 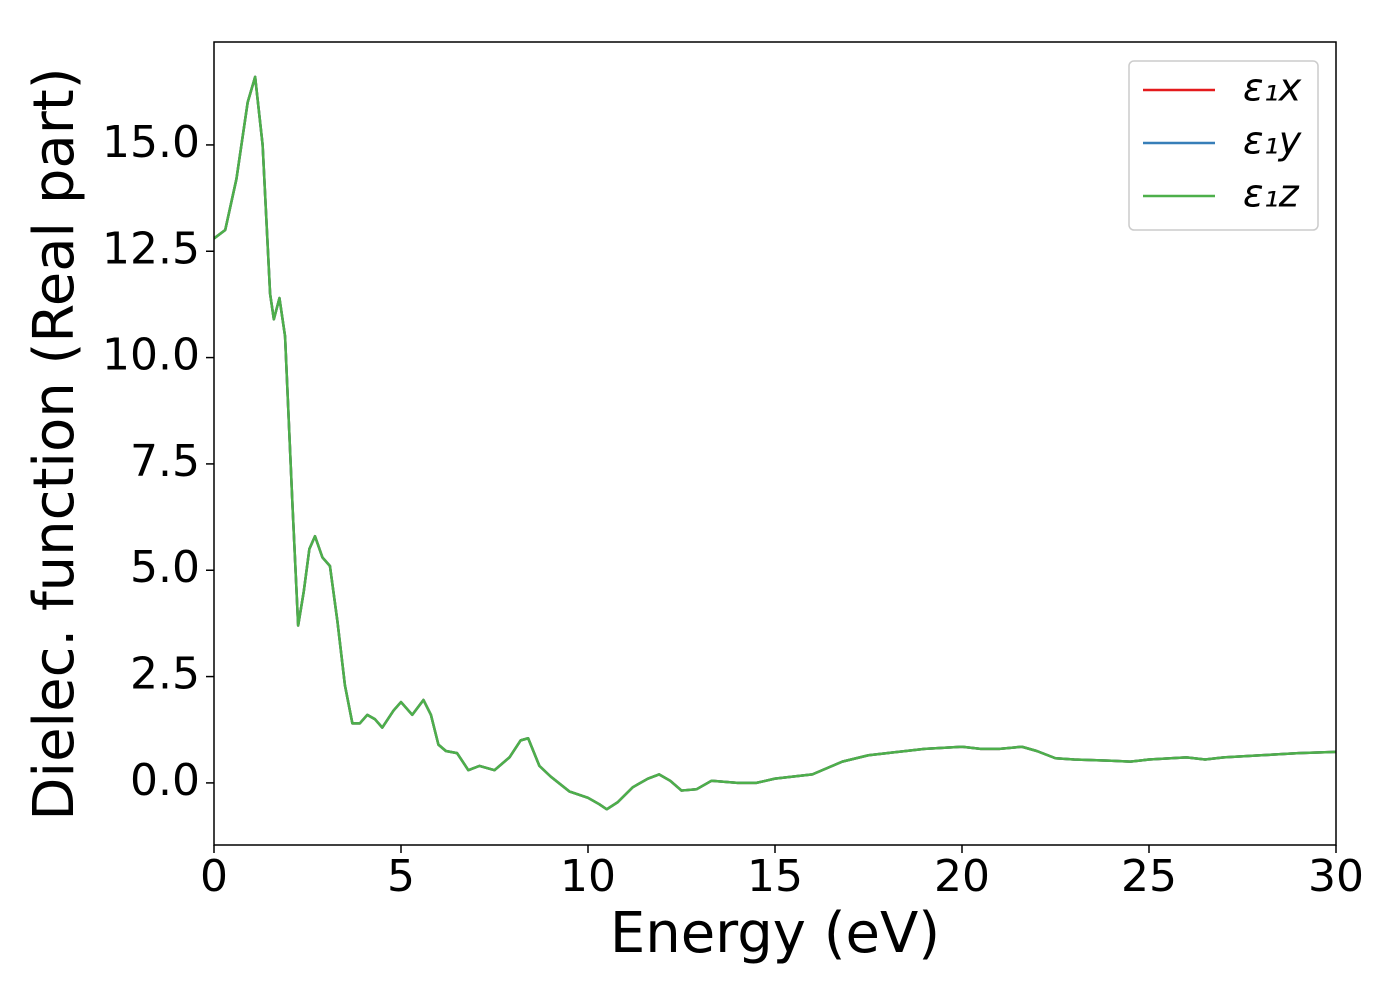 What do you see at coordinates (775, 933) in the screenshot?
I see `x-axis-label: Energy (eV)` at bounding box center [775, 933].